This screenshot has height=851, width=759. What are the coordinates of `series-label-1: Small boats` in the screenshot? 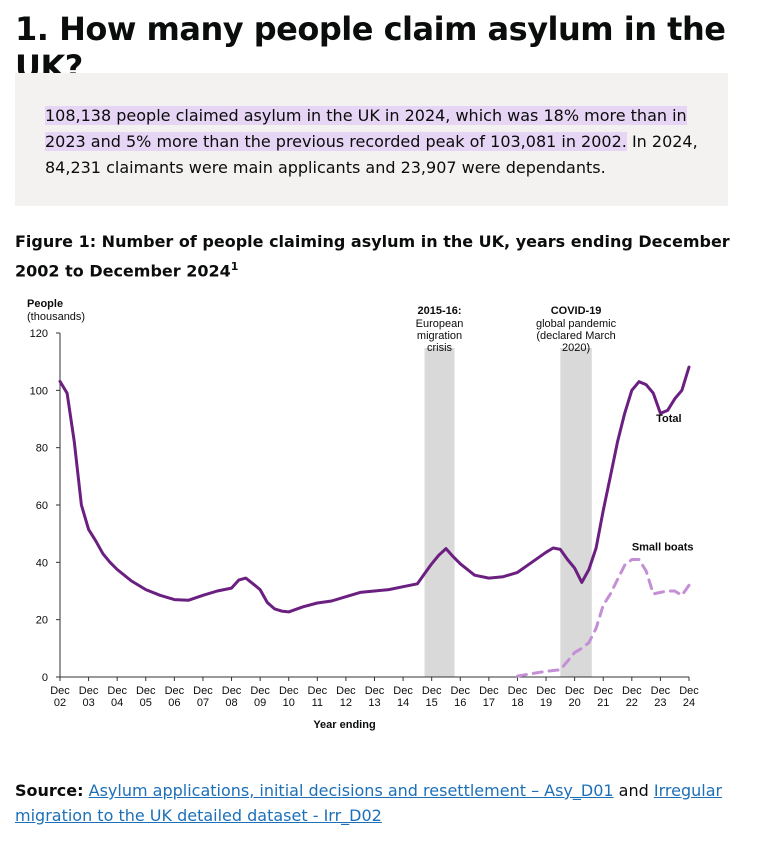 It's located at (663, 547).